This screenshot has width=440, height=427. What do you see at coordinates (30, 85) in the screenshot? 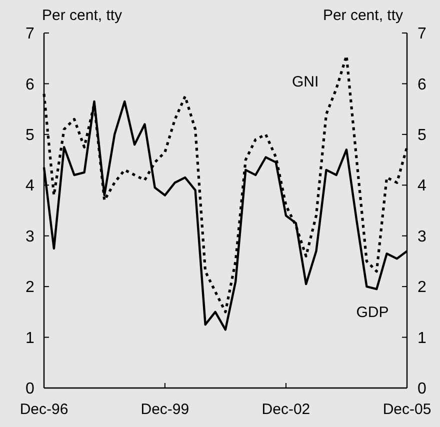
I see `y-tick-label: 6` at bounding box center [30, 85].